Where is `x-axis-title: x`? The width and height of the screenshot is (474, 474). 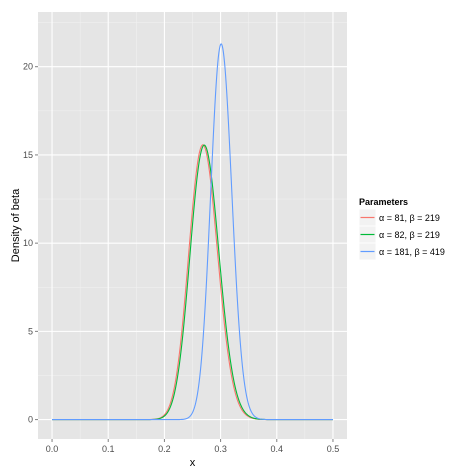
x-axis-title: x is located at coordinates (193, 463).